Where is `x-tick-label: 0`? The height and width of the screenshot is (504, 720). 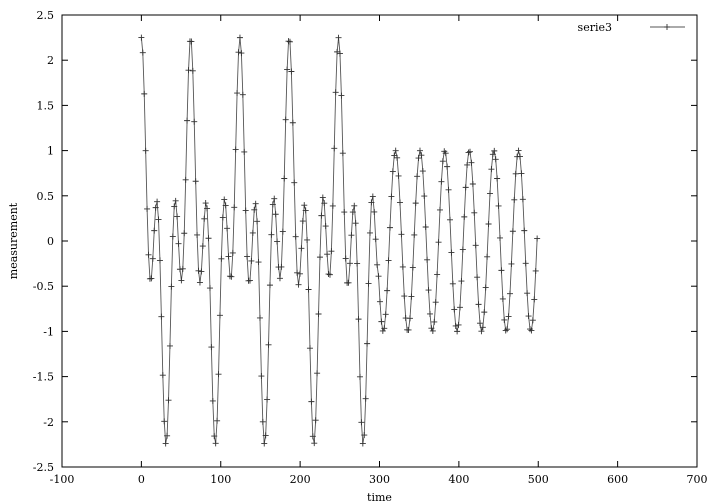
x-tick-label: 0 is located at coordinates (141, 479).